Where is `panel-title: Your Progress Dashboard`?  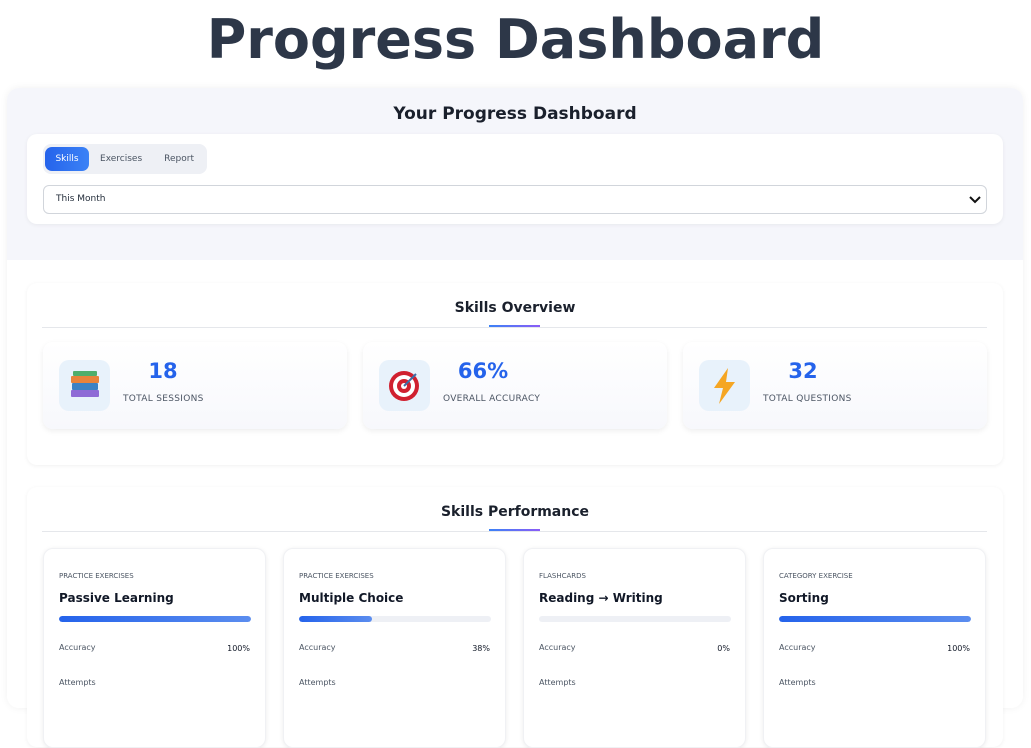
panel-title: Your Progress Dashboard is located at coordinates (515, 114).